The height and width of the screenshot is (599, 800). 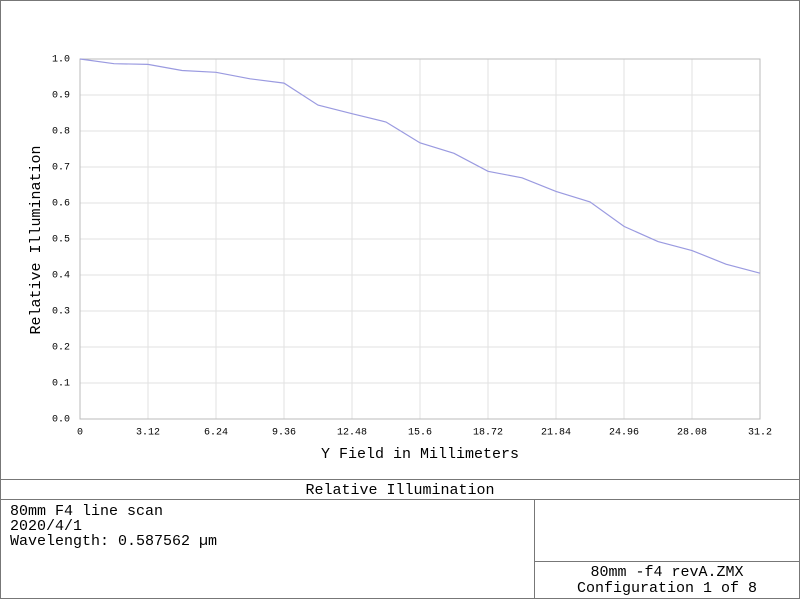 I want to click on y-tick-label: 0.0, so click(x=61, y=420).